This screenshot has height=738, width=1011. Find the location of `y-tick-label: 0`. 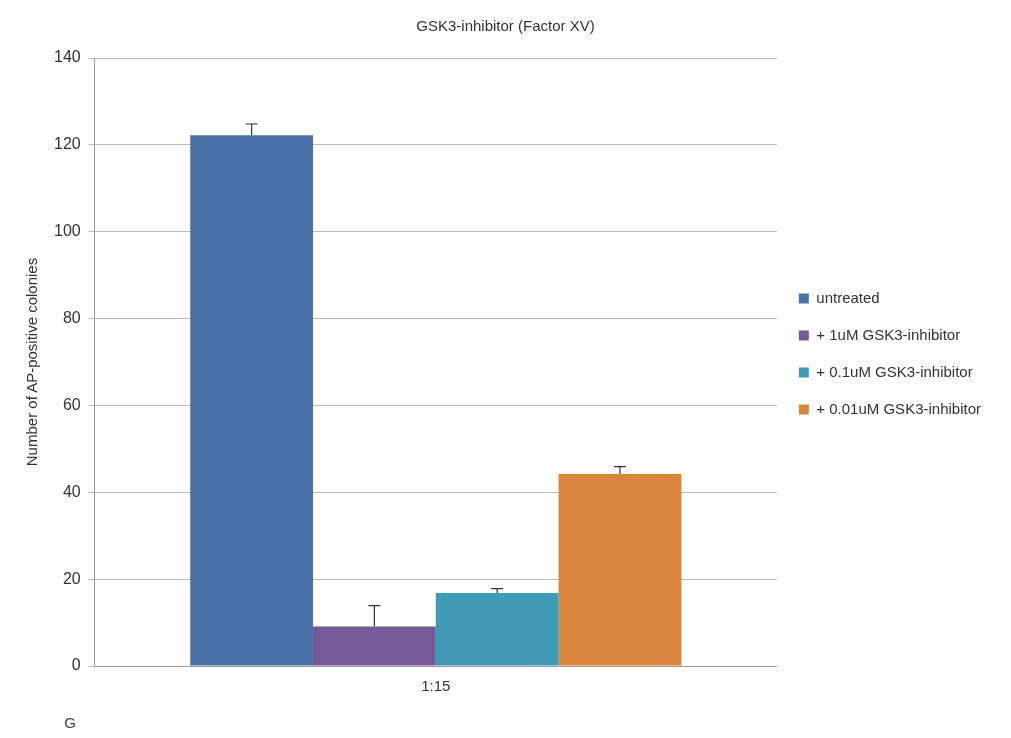

y-tick-label: 0 is located at coordinates (76, 665).